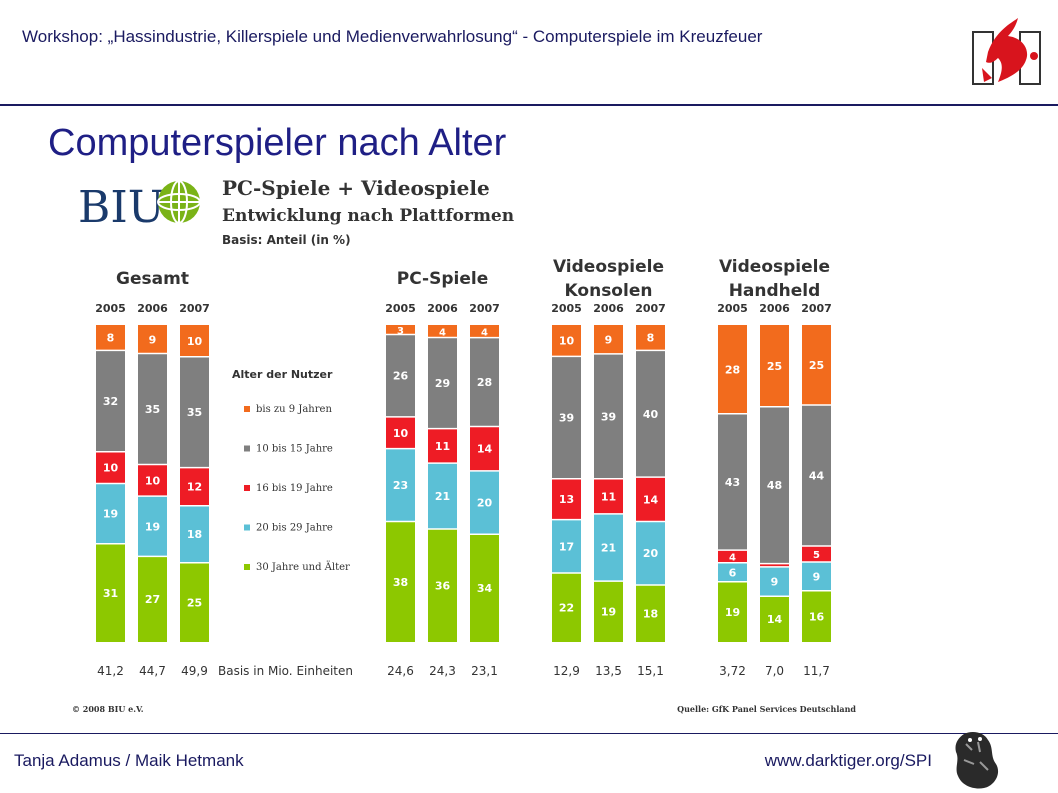  What do you see at coordinates (774, 485) in the screenshot?
I see `data-label: 48` at bounding box center [774, 485].